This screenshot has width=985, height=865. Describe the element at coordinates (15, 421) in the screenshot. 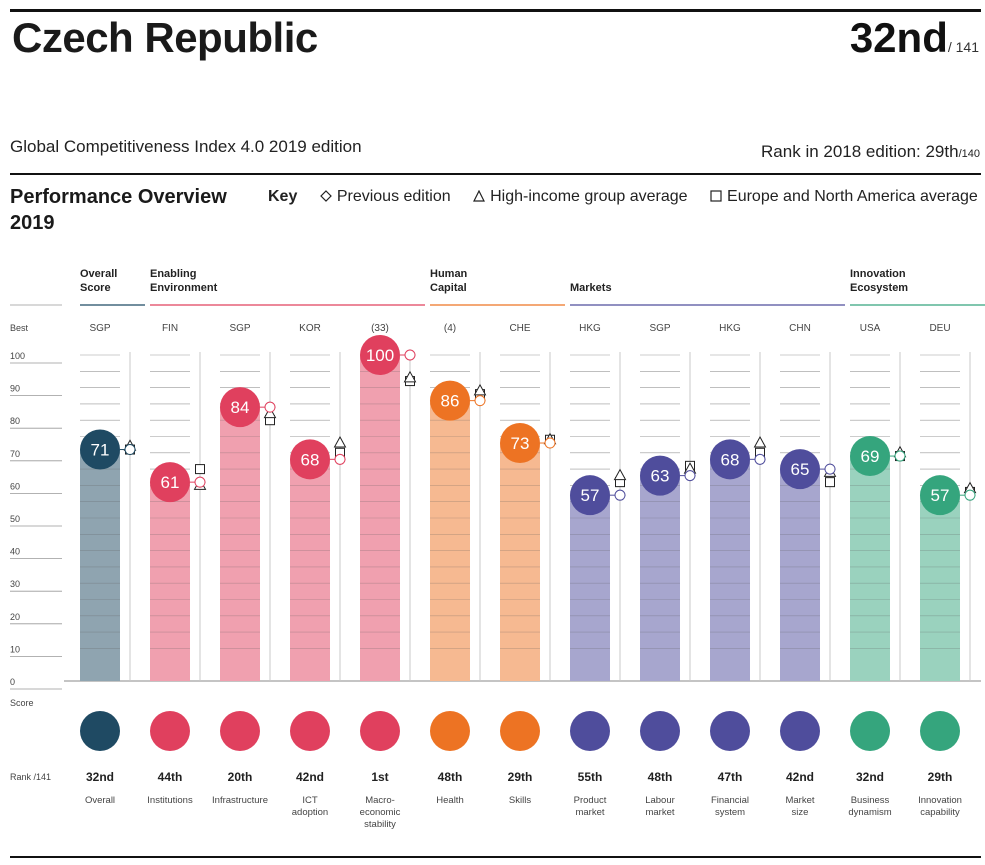

I see `y-tick-label: 80` at that location.